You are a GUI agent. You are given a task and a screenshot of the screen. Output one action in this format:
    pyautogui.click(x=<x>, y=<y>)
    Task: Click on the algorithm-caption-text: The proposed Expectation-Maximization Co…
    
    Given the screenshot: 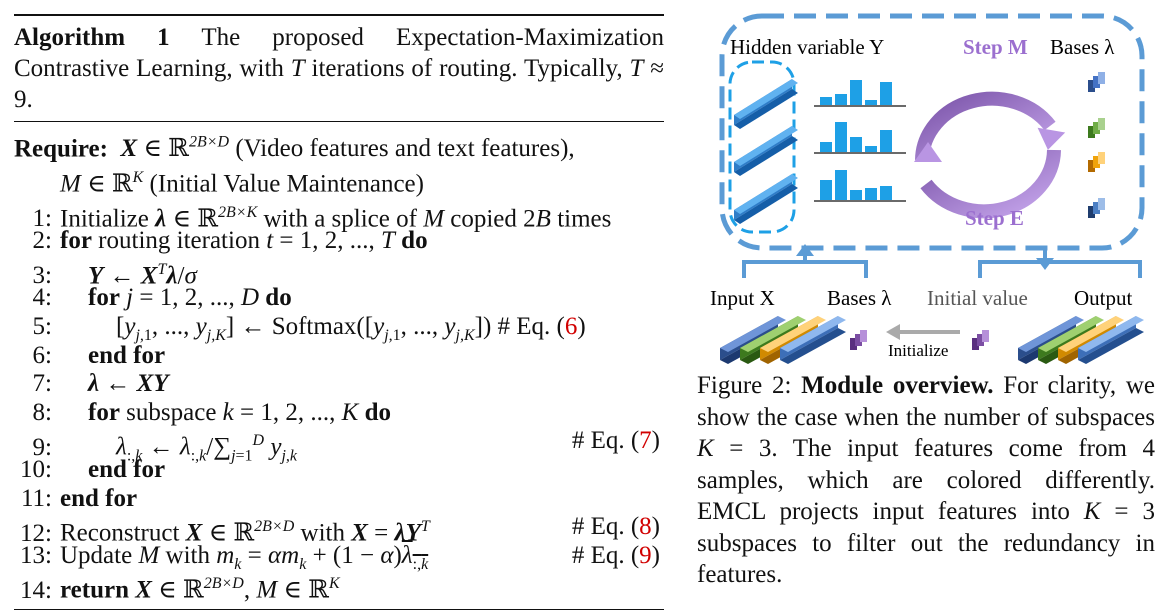 What is the action you would take?
    pyautogui.click(x=339, y=68)
    